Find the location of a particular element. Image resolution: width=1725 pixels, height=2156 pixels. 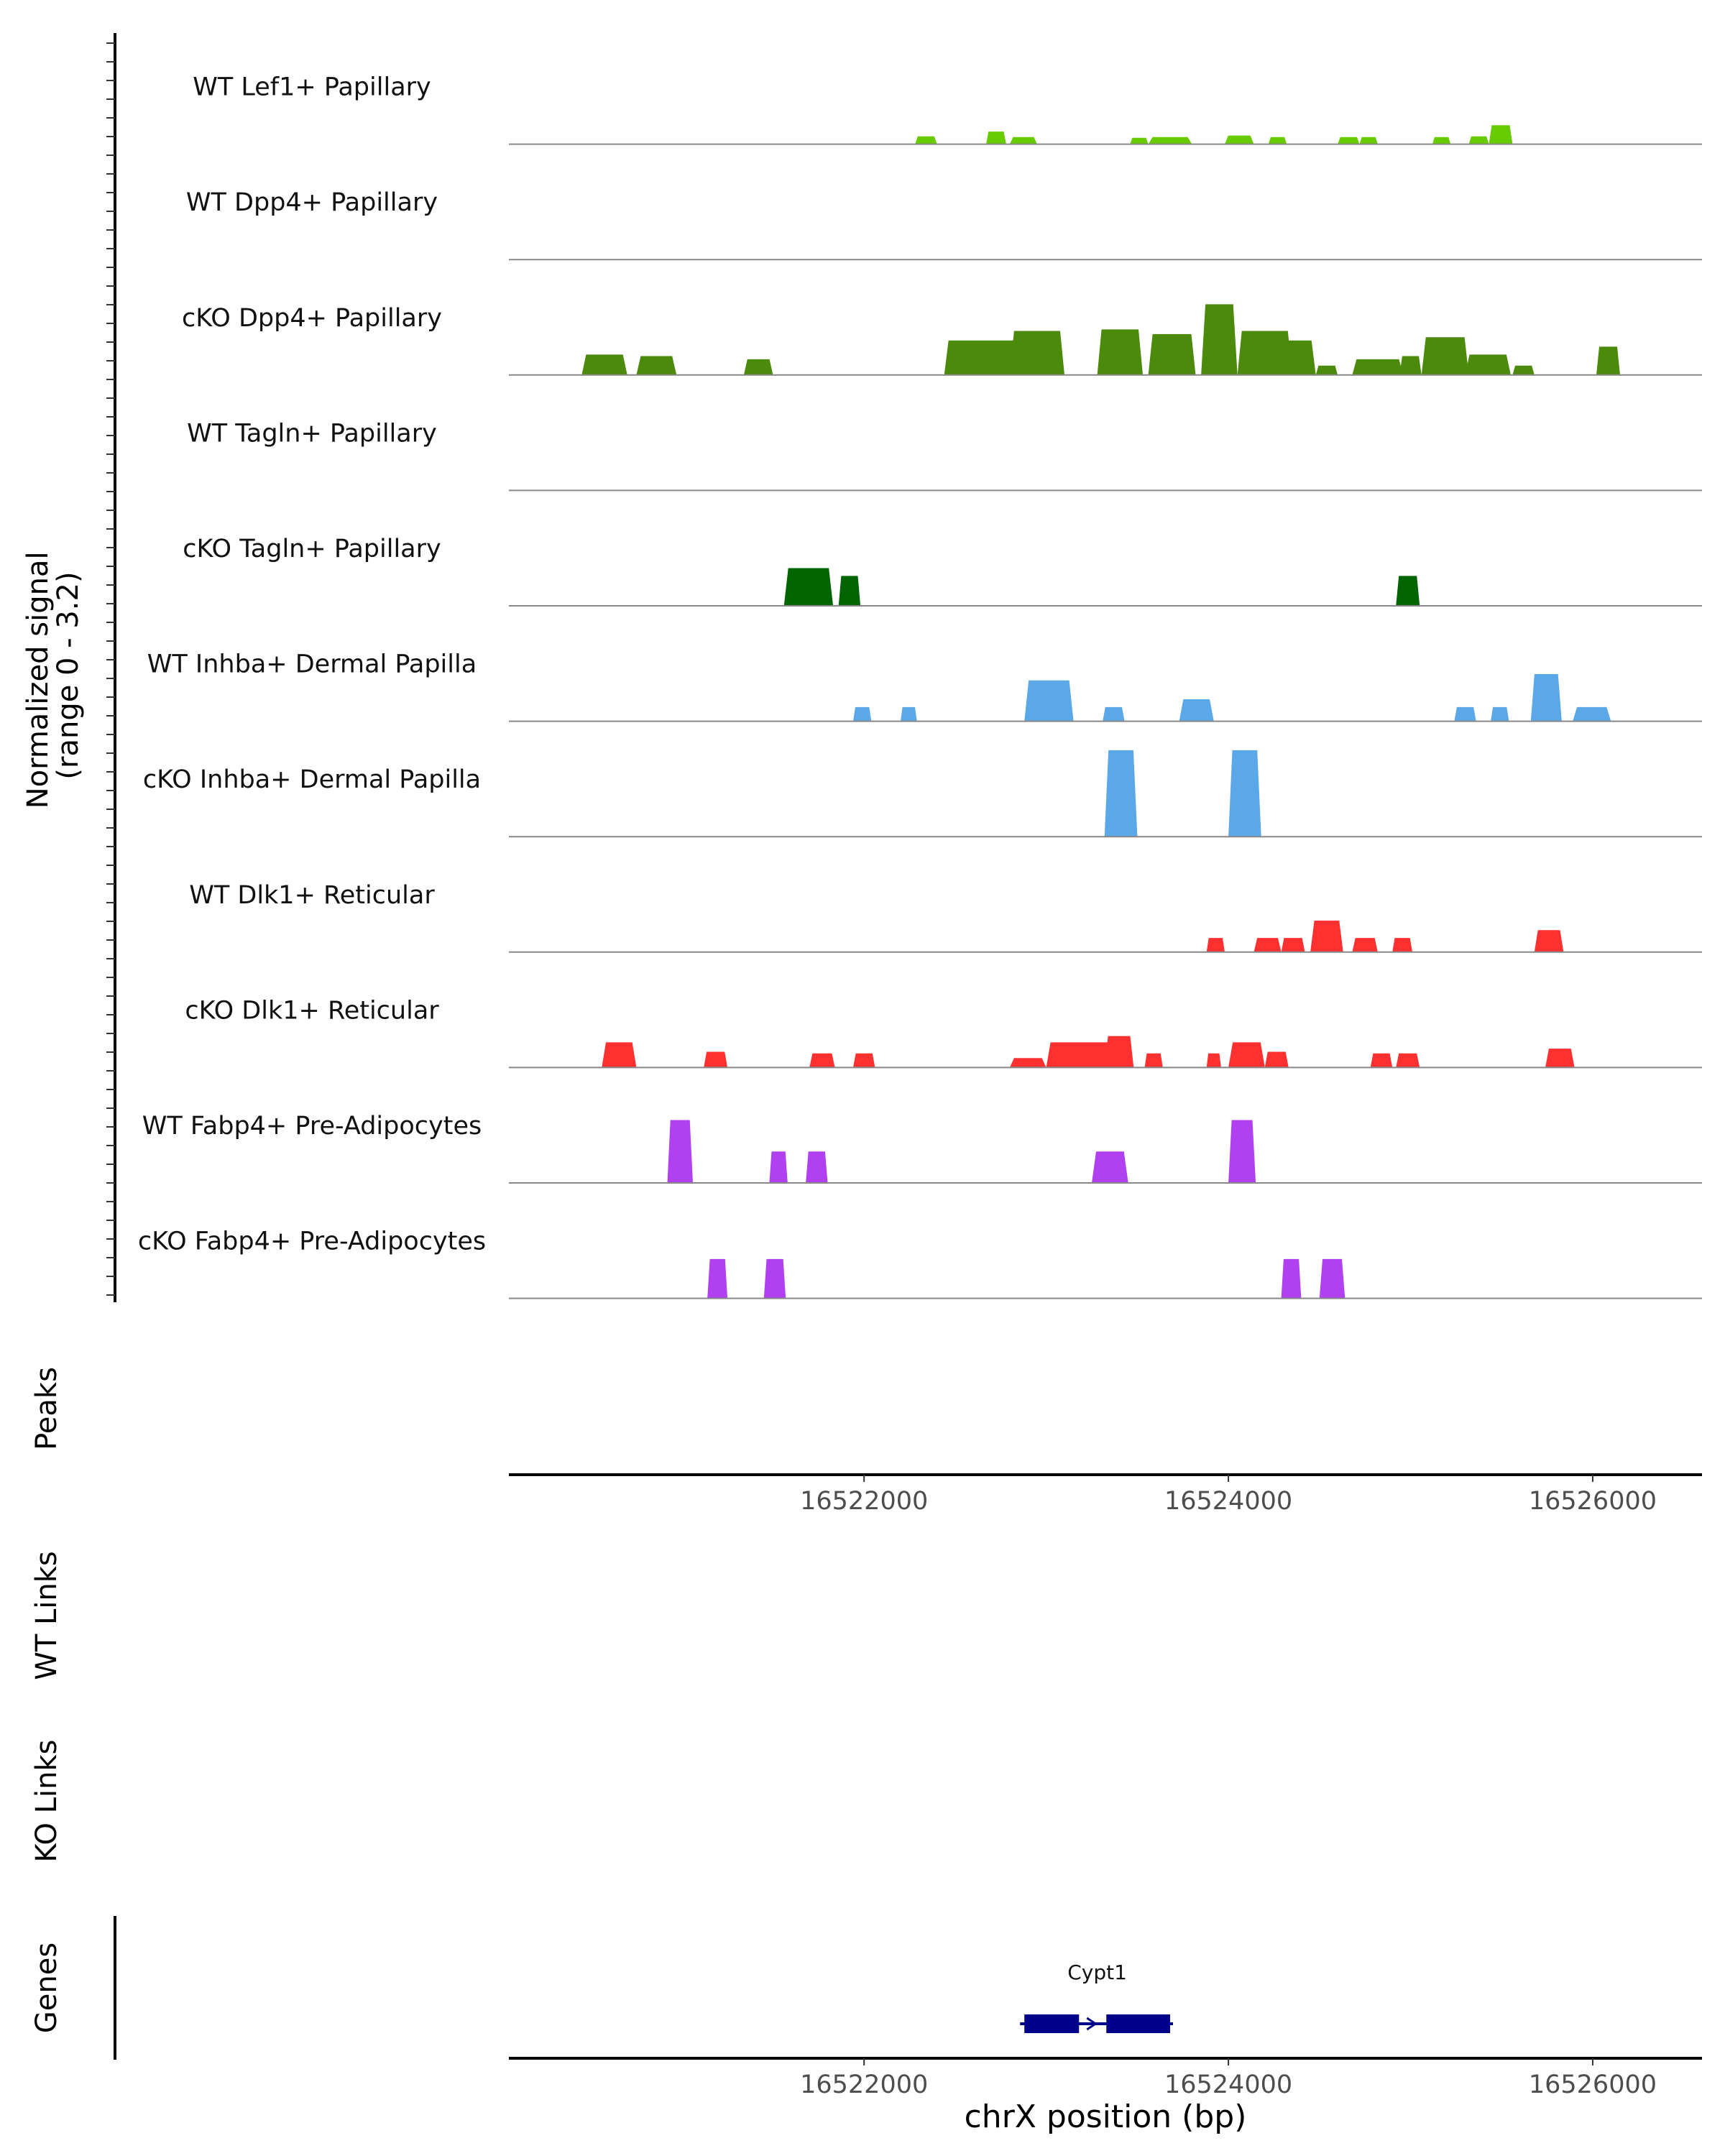

track-8: WT Dlk1+ Reticular is located at coordinates (945, 917).